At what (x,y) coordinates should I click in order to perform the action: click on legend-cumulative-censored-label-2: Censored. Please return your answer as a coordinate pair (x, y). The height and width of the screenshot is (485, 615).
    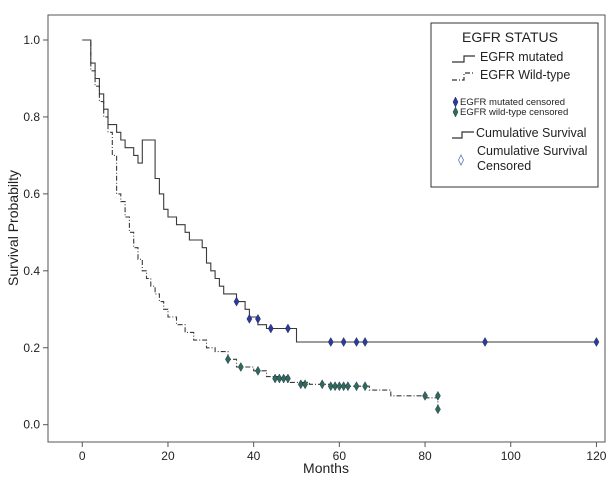
    Looking at the image, I should click on (504, 166).